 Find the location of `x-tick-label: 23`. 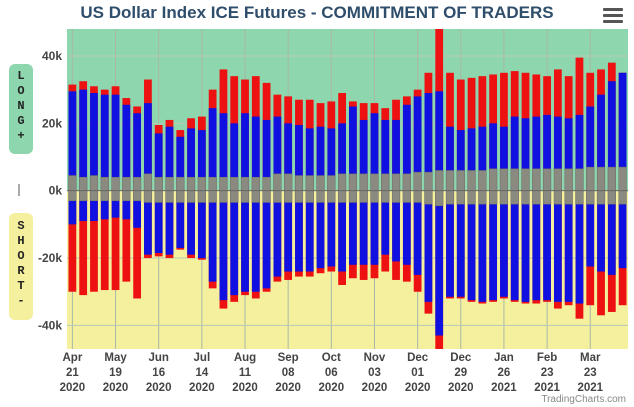

x-tick-label: 23 is located at coordinates (547, 373).